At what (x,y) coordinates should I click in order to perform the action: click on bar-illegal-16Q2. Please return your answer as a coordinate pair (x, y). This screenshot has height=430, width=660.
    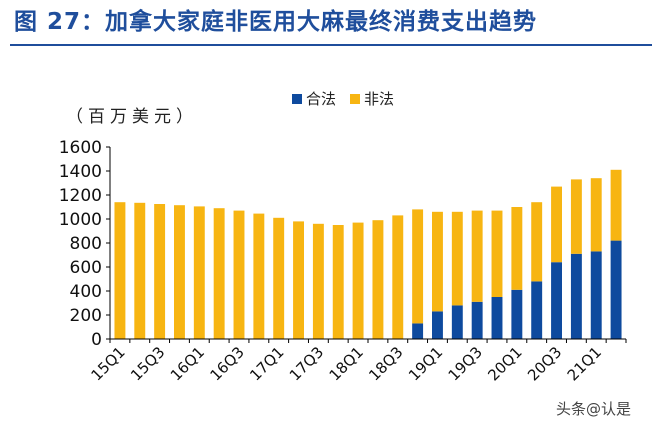
    Looking at the image, I should click on (219, 273).